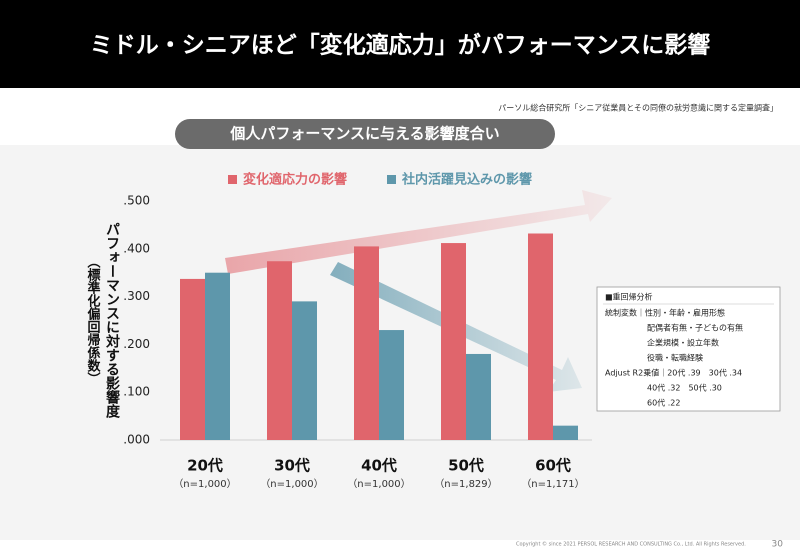 The width and height of the screenshot is (800, 555). What do you see at coordinates (136, 440) in the screenshot?
I see `y-tick-label: .000` at bounding box center [136, 440].